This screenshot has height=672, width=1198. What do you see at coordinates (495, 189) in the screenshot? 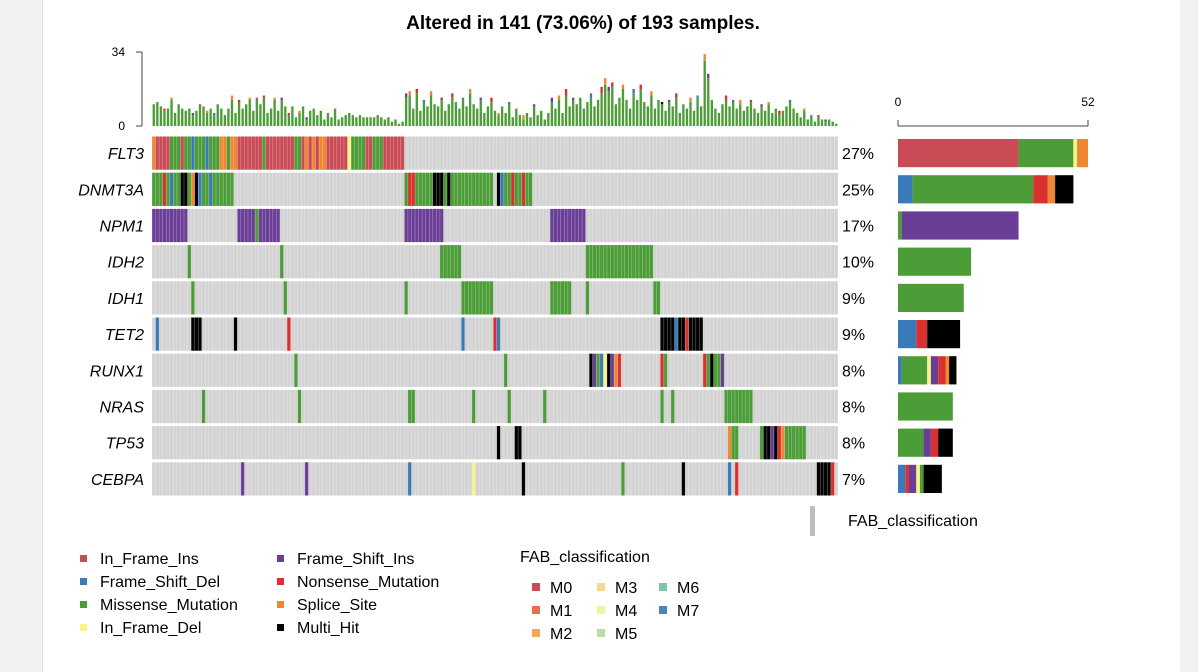
I see `row-background-dnmt3a` at bounding box center [495, 189].